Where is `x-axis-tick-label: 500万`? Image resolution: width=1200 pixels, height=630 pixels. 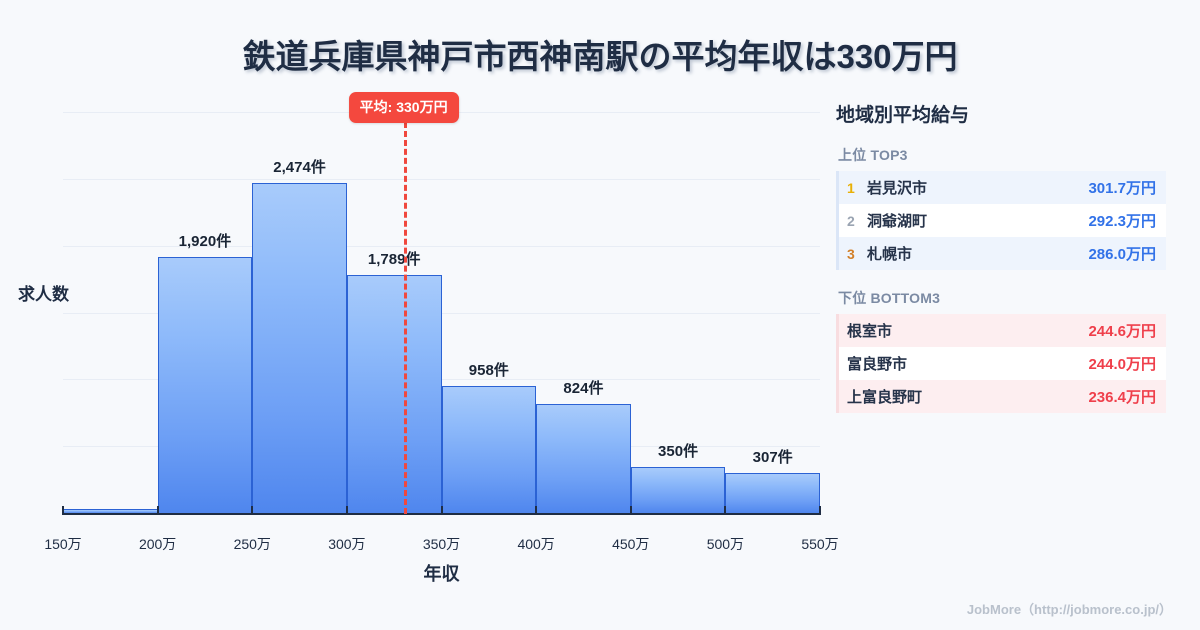
x-axis-tick-label: 500万 is located at coordinates (725, 544).